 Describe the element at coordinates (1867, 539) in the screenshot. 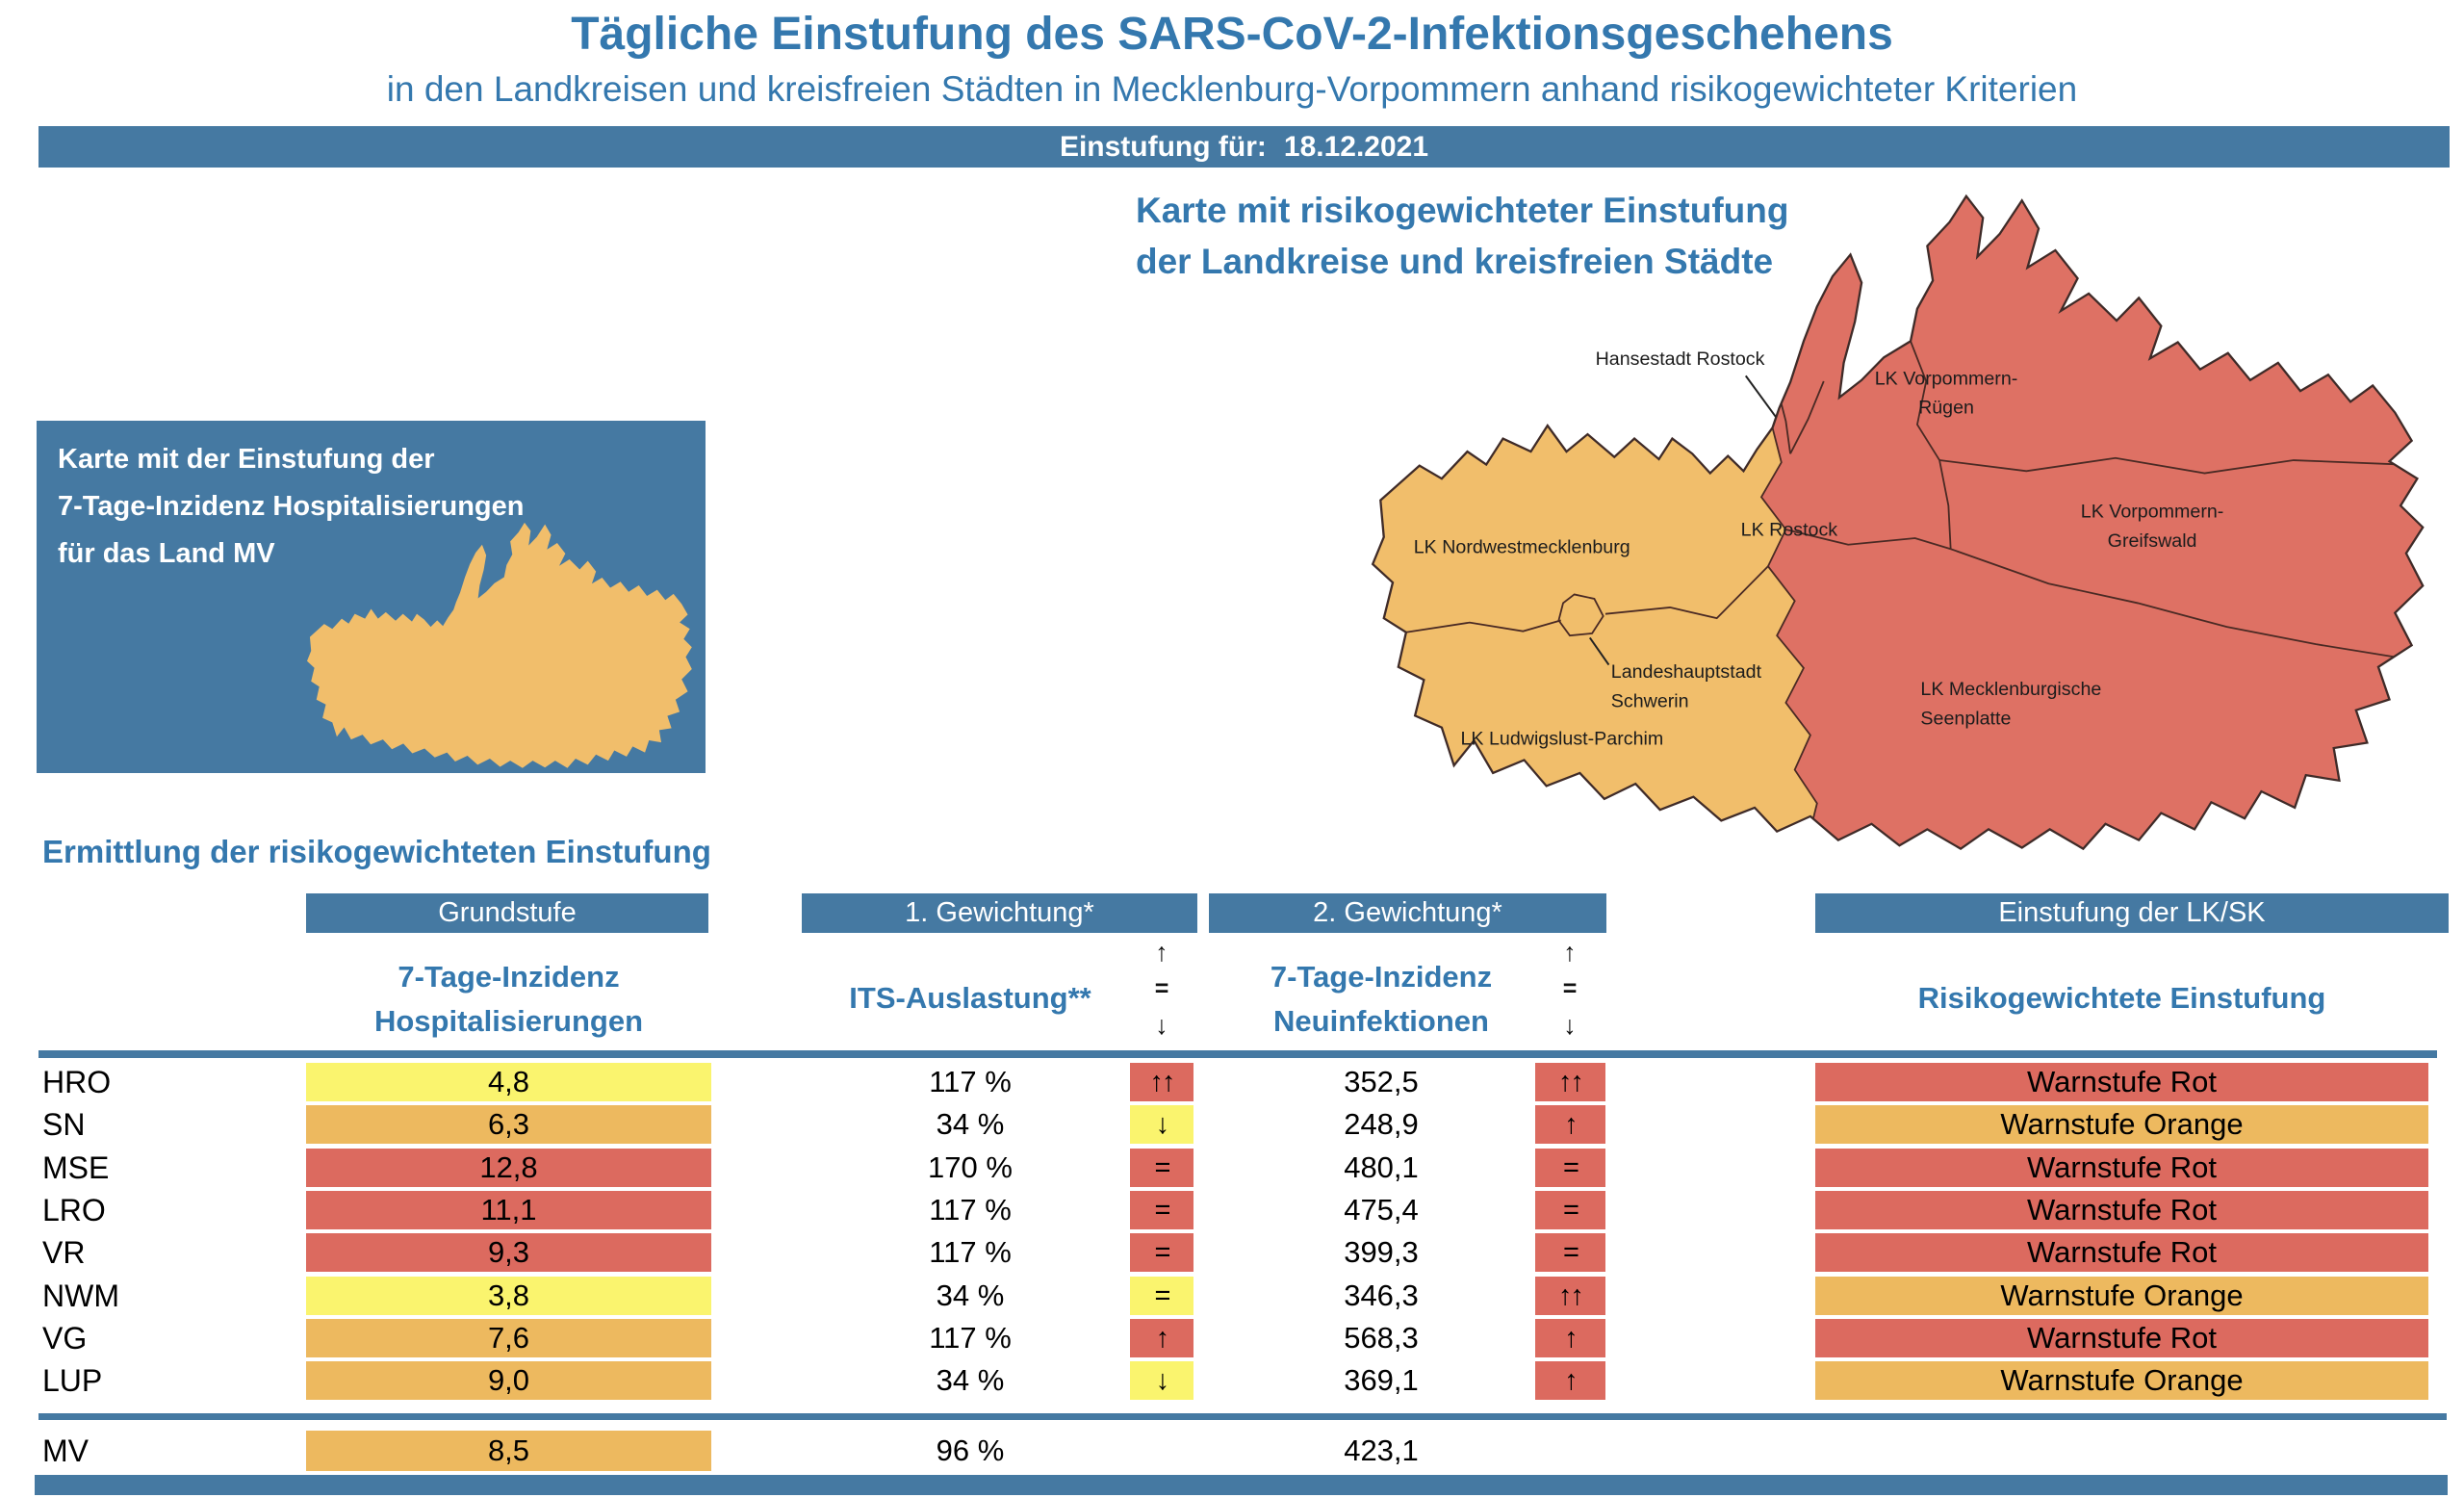

I see `border-rostock-seenplatte` at that location.